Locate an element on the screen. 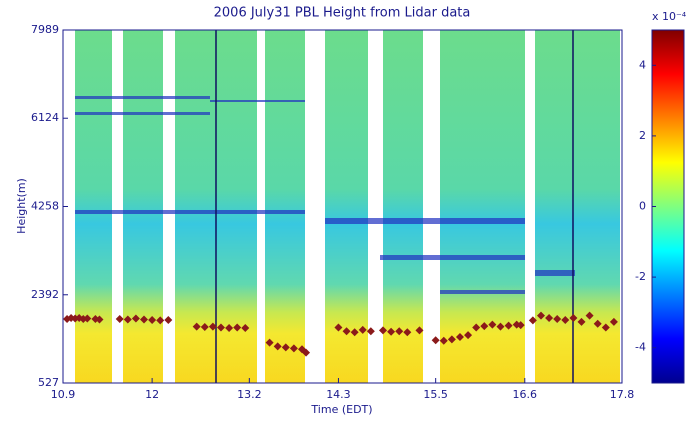 The image size is (695, 423). y-axis-label: Height(m) is located at coordinates (21, 206).